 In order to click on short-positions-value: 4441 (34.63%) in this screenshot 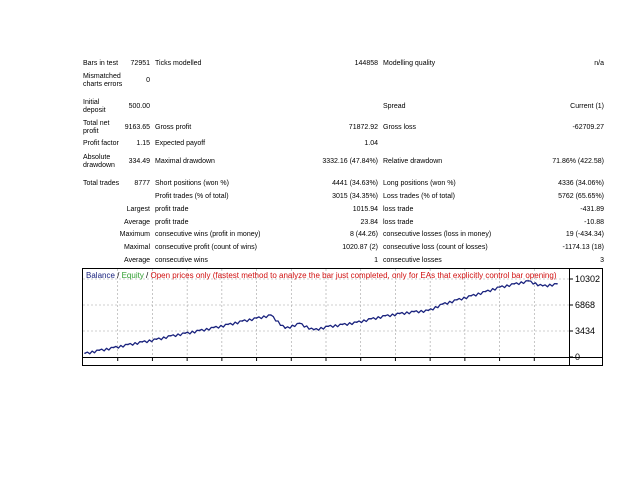, I will do `click(355, 183)`.